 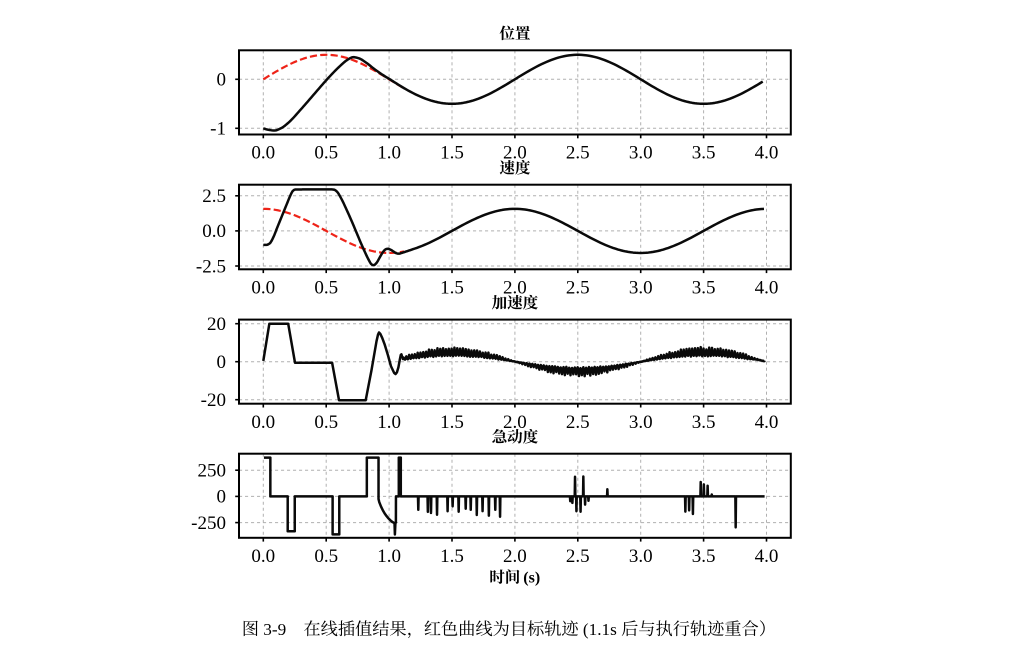 What do you see at coordinates (600, 629) in the screenshot?
I see `svg-text: (1.1s` at bounding box center [600, 629].